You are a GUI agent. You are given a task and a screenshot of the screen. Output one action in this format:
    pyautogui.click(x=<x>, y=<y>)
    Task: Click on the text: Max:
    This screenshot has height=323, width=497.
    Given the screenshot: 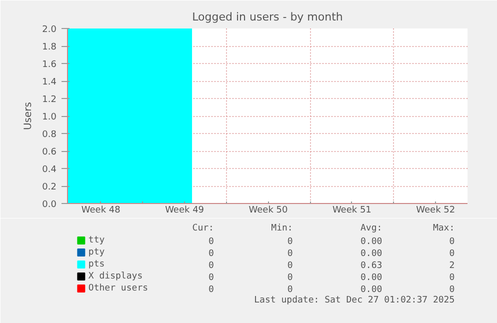 What is the action you would take?
    pyautogui.click(x=443, y=229)
    